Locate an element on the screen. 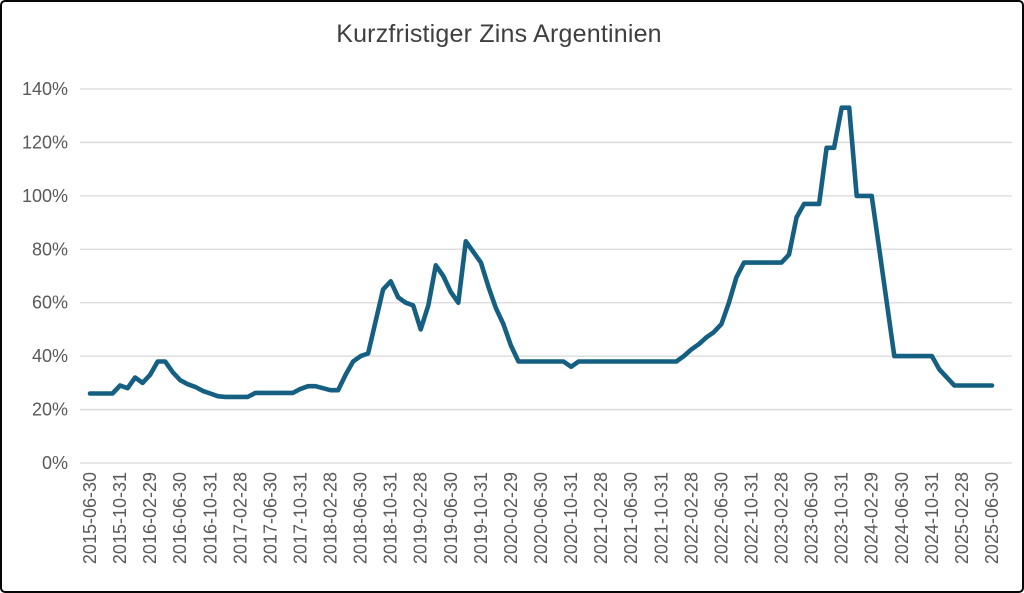 The width and height of the screenshot is (1024, 593). x-tick-label: 2025-02-28 is located at coordinates (962, 518).